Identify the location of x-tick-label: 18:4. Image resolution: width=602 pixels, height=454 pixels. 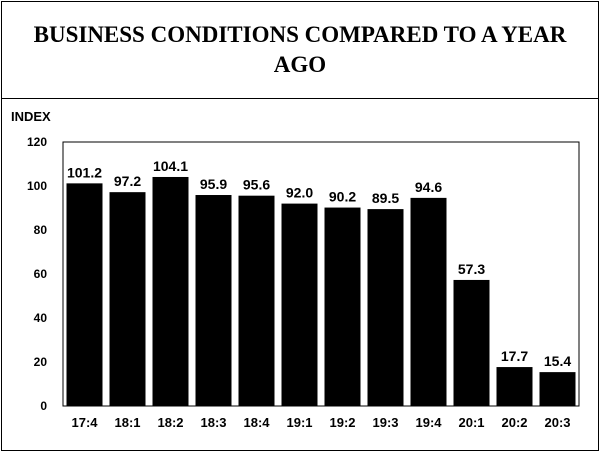
(256, 422).